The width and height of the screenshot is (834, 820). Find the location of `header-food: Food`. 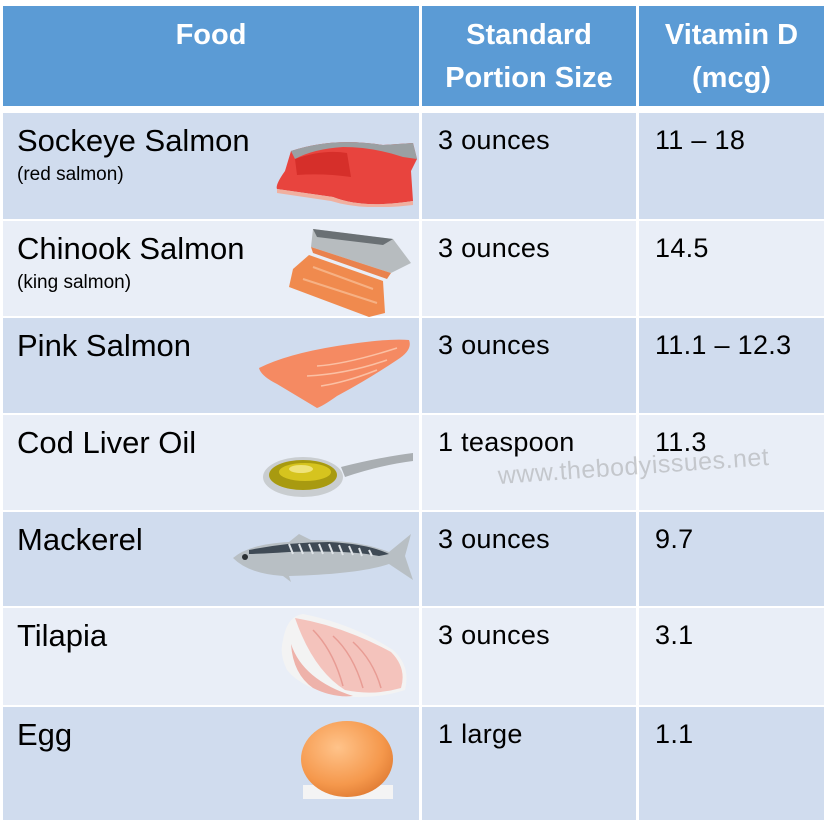

header-food: Food is located at coordinates (211, 56).